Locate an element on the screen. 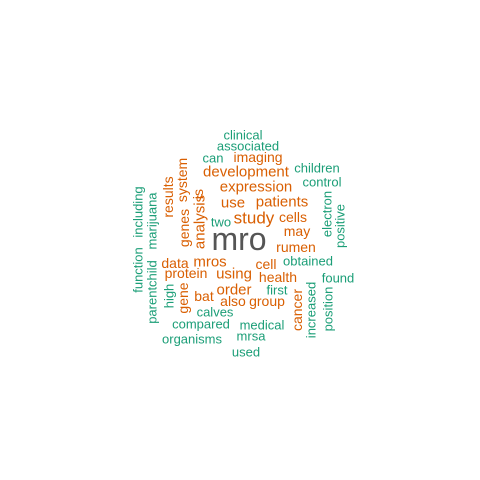  word-increased: increased is located at coordinates (311, 310).